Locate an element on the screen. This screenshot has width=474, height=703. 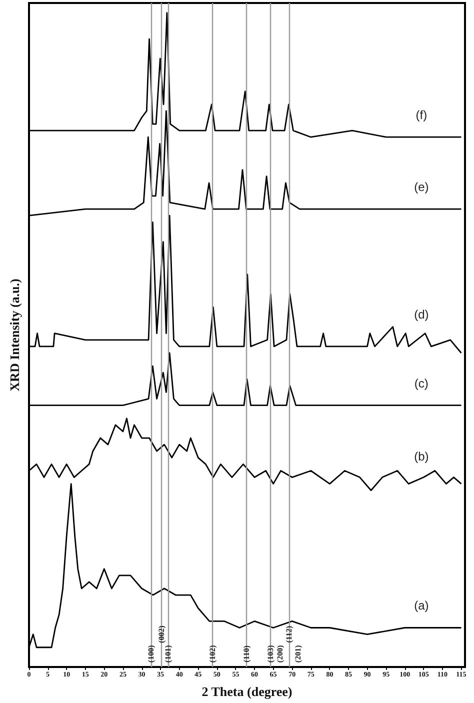
annotation: (002) is located at coordinates (161, 634).